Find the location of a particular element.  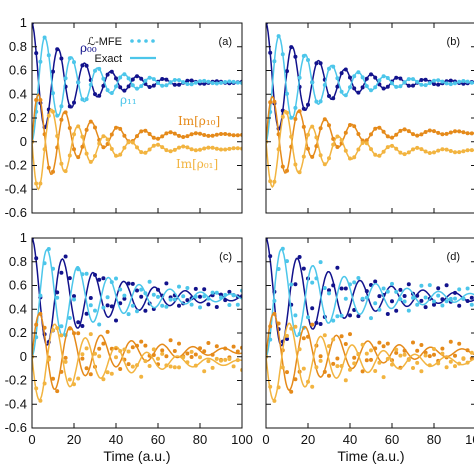

series-line-rho11 is located at coordinates (137, 303).